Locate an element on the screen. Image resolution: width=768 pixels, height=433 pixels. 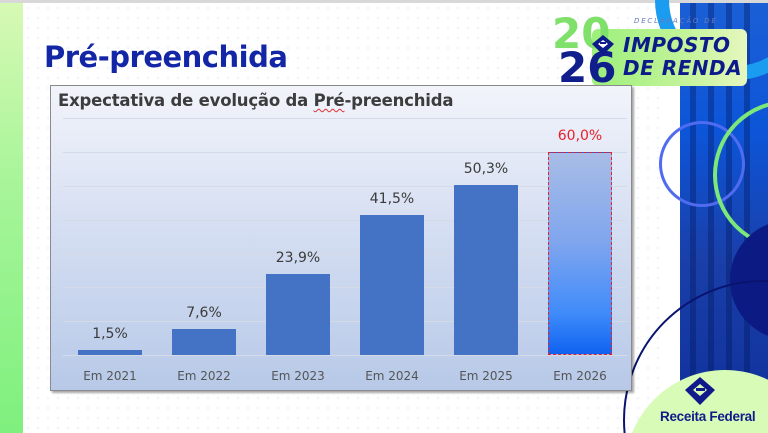
year-bottom: 26 is located at coordinates (587, 67).